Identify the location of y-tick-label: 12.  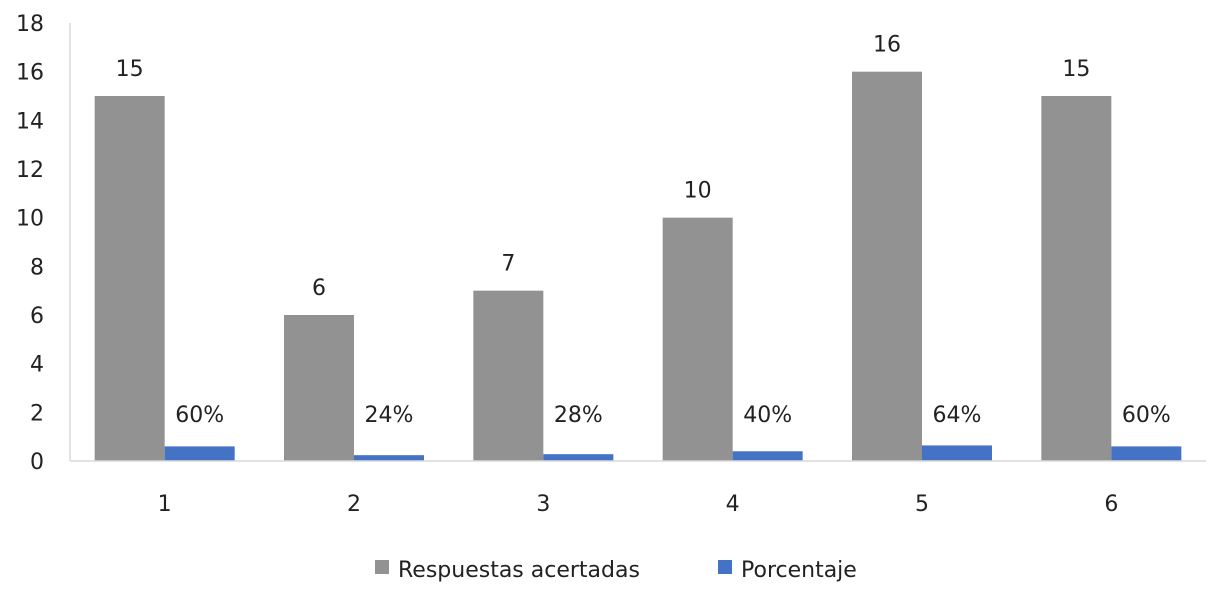
(30, 170).